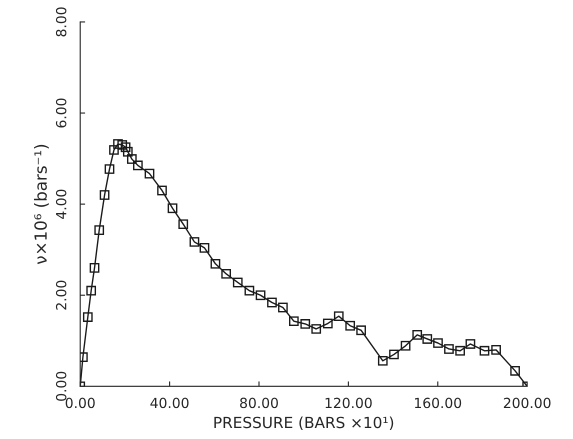  What do you see at coordinates (61, 295) in the screenshot?
I see `y-tick-label: 2.00` at bounding box center [61, 295].